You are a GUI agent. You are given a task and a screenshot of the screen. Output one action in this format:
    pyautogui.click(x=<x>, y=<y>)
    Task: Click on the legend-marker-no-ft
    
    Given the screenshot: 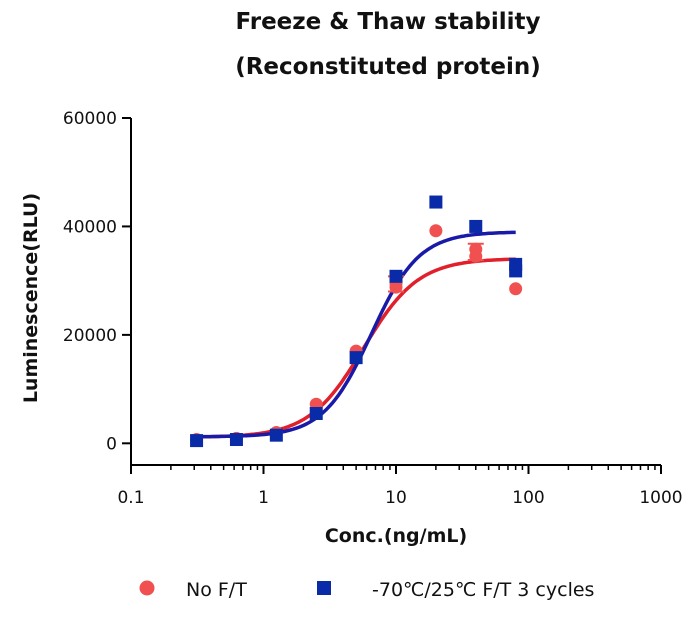 What is the action you would take?
    pyautogui.click(x=147, y=588)
    